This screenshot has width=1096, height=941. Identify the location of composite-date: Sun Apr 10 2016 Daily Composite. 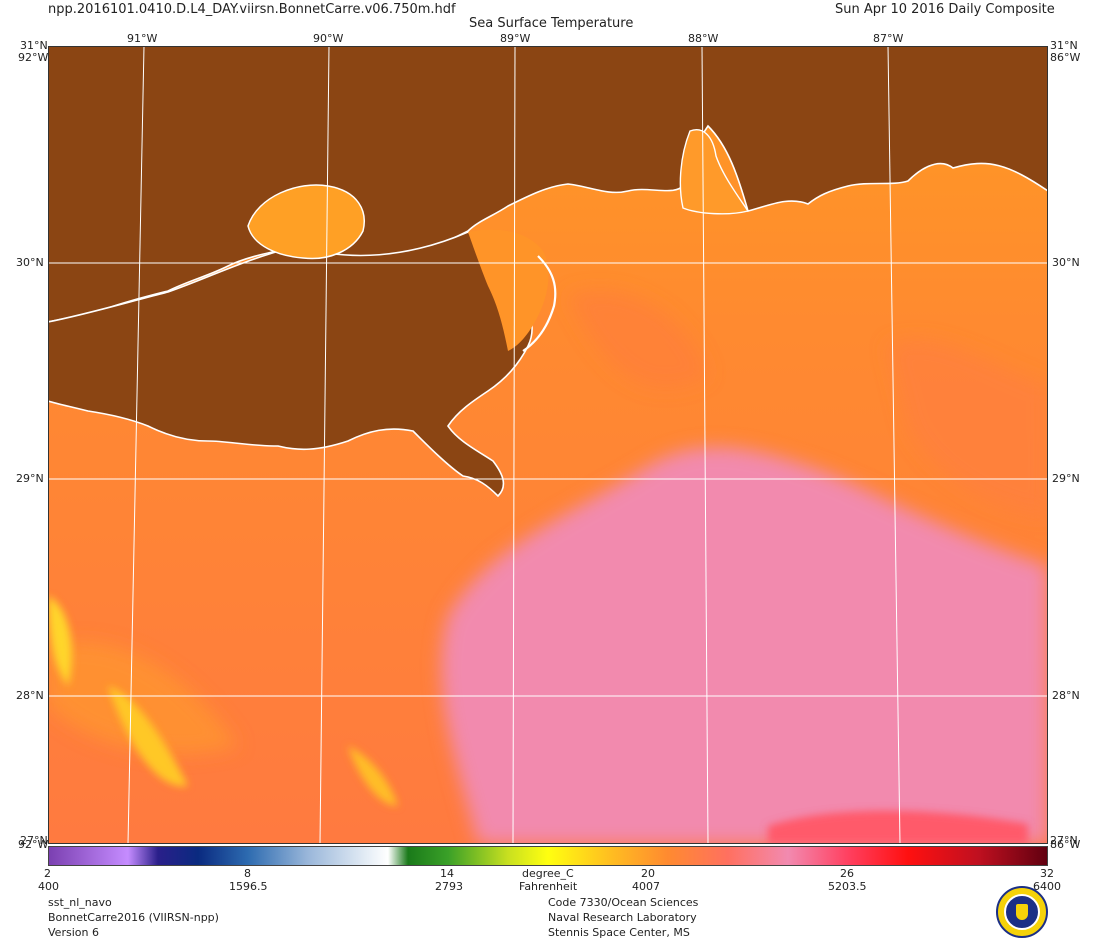
(945, 9).